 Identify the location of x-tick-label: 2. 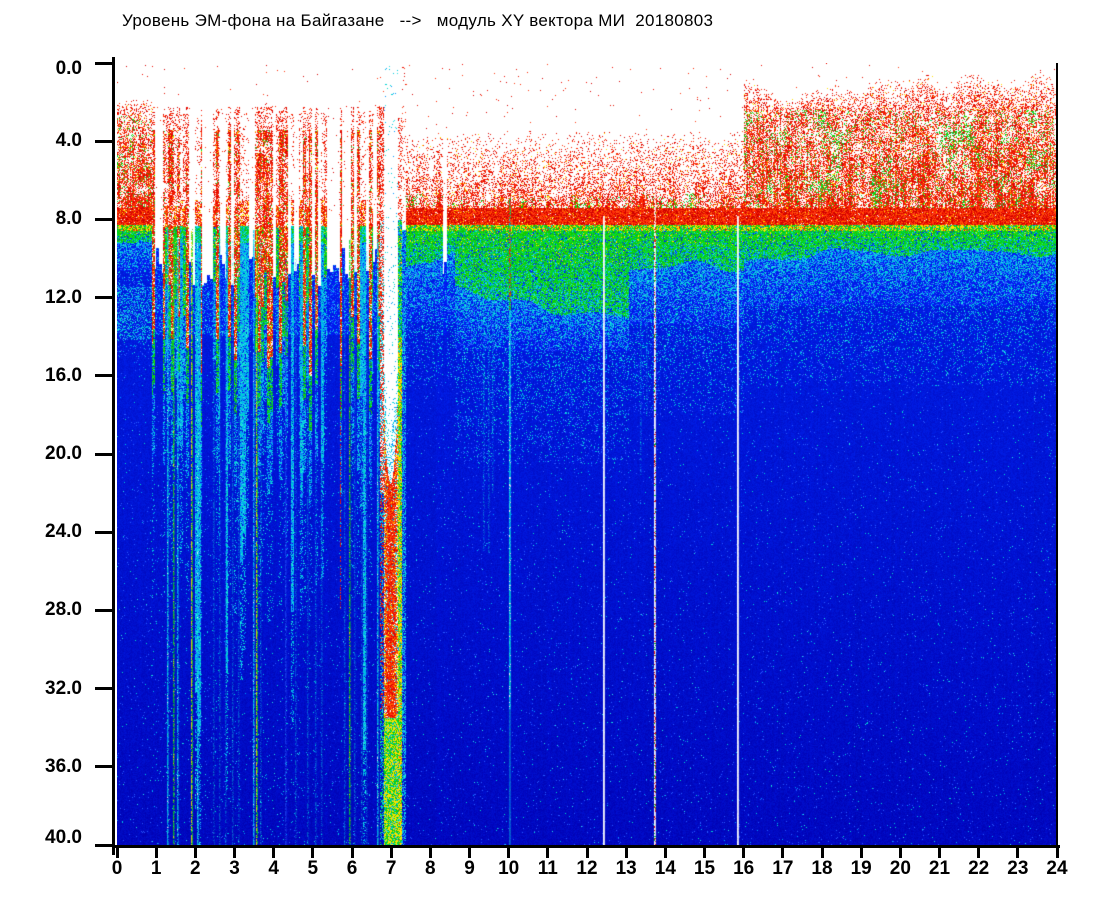
(195, 868).